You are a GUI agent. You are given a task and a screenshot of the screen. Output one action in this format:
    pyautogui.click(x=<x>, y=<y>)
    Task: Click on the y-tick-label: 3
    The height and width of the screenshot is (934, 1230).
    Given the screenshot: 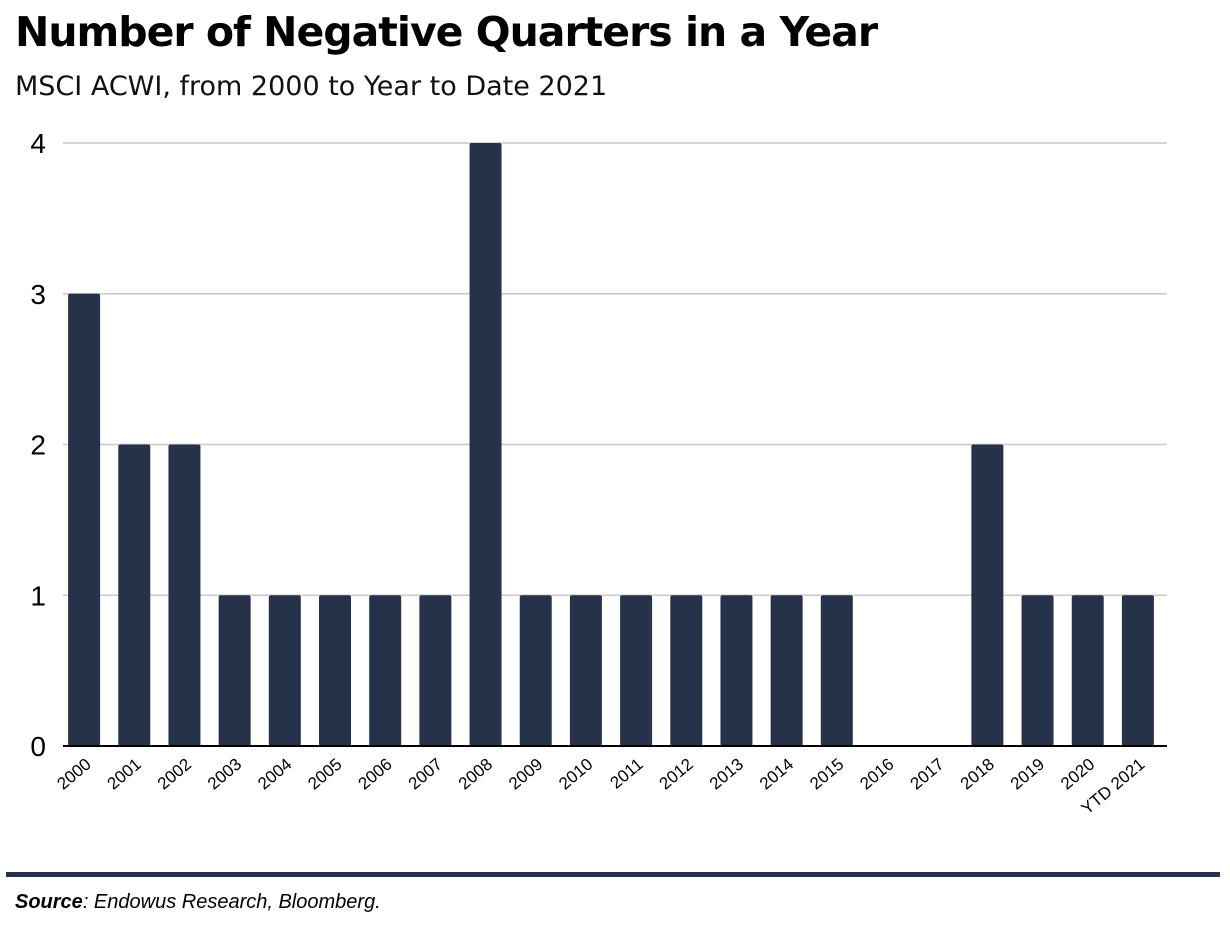 What is the action you would take?
    pyautogui.click(x=38, y=294)
    